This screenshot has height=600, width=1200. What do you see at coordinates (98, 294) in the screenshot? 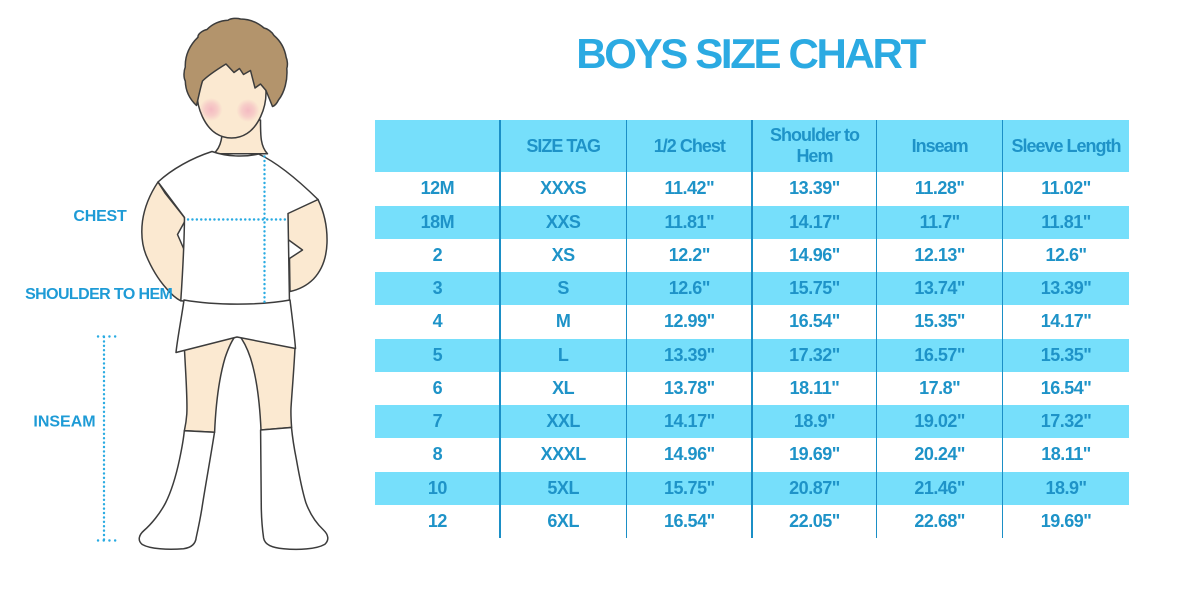
I see `svg-text: SHOULDER TO HEM` at bounding box center [98, 294].